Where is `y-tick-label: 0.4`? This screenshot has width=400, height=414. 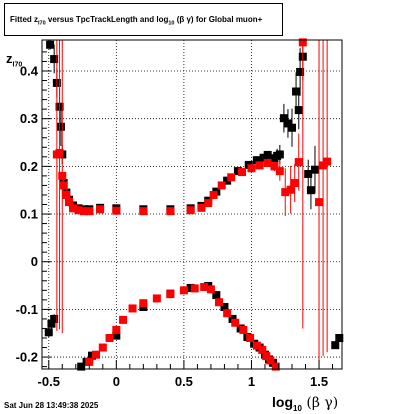
y-tick-label: 0.4 is located at coordinates (29, 70).